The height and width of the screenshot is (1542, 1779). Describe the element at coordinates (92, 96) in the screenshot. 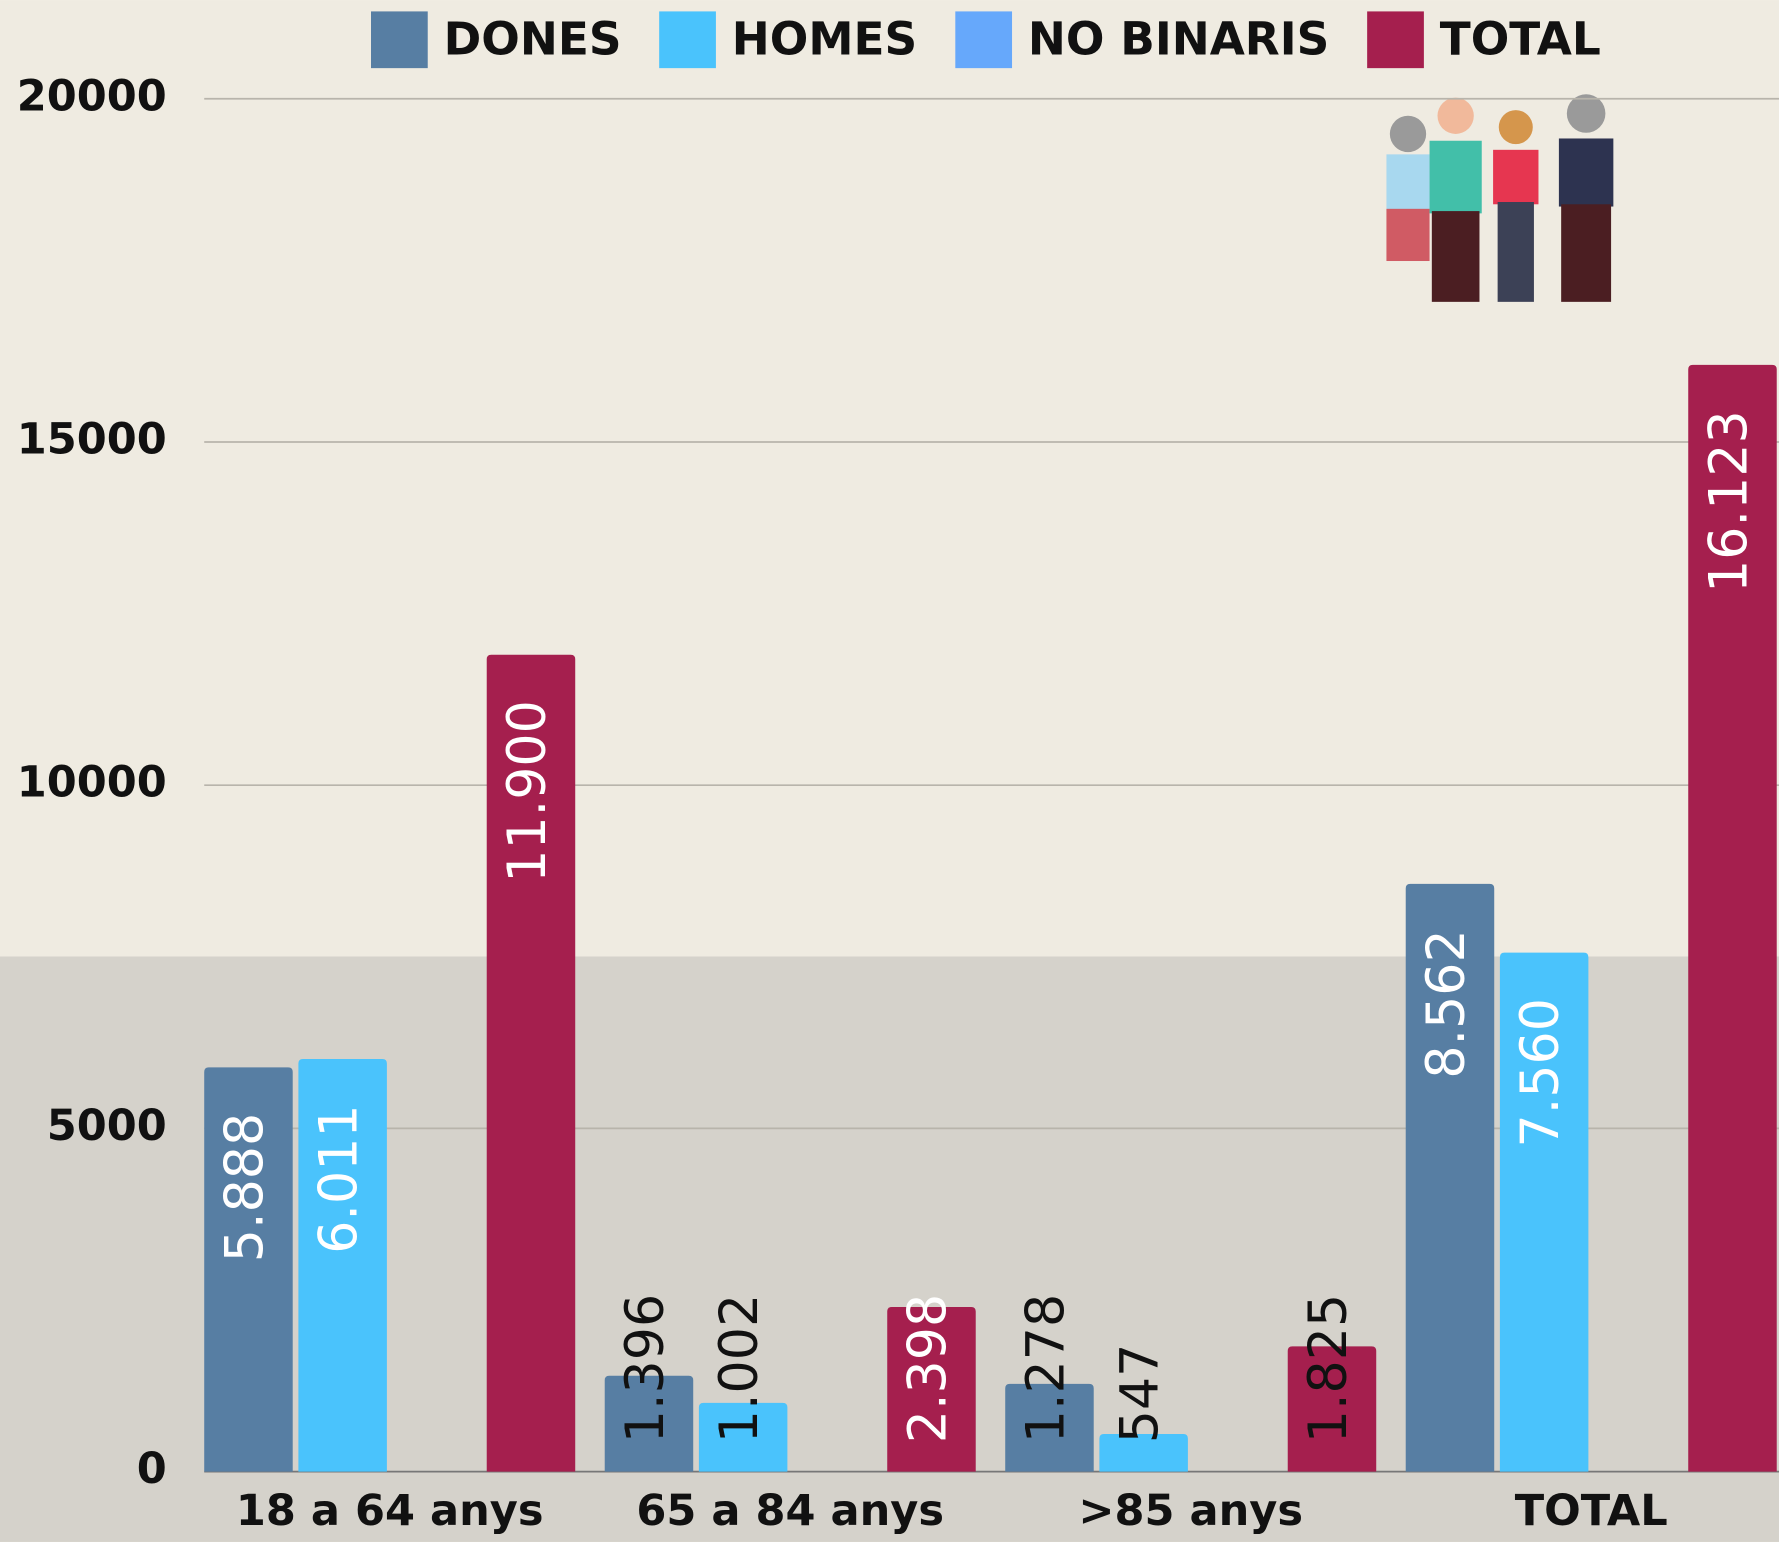

I see `y-tick-label: 20000` at that location.